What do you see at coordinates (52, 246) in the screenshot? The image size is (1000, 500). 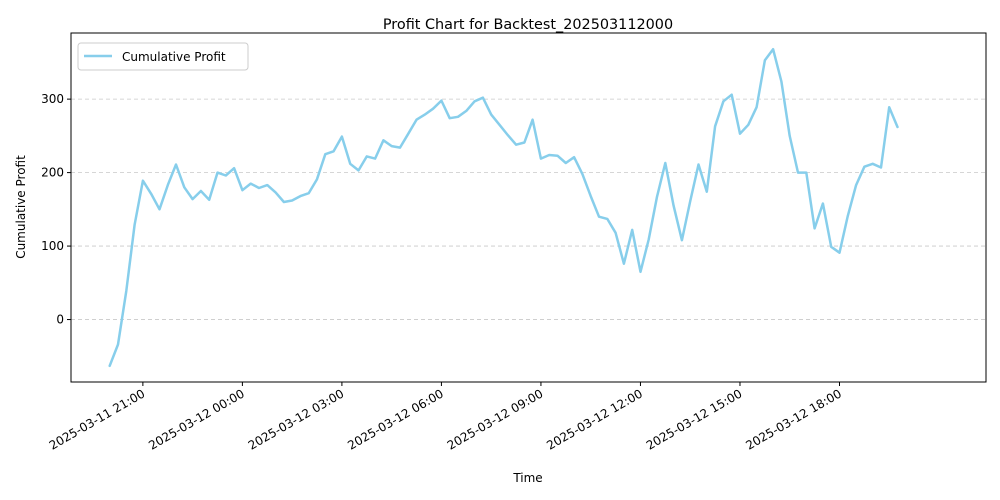 I see `y-tick-label: 100` at bounding box center [52, 246].